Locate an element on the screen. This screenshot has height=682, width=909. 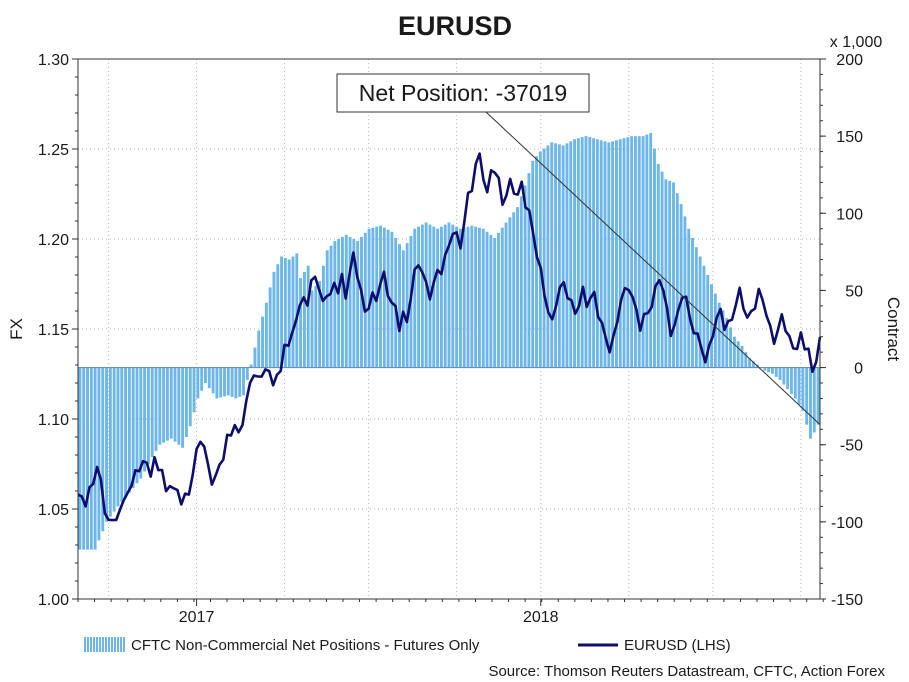
right-tick-label: 50 is located at coordinates (854, 291).